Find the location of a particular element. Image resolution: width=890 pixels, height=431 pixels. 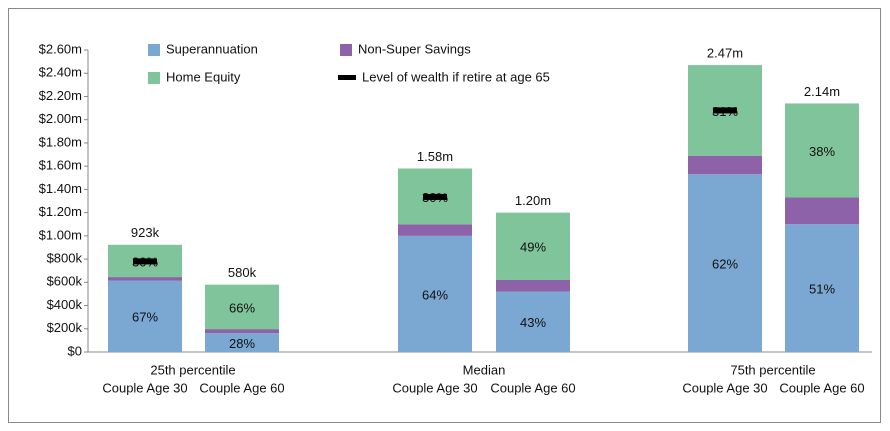

legend-label: Level of wealth if retire at age 65 is located at coordinates (456, 76).